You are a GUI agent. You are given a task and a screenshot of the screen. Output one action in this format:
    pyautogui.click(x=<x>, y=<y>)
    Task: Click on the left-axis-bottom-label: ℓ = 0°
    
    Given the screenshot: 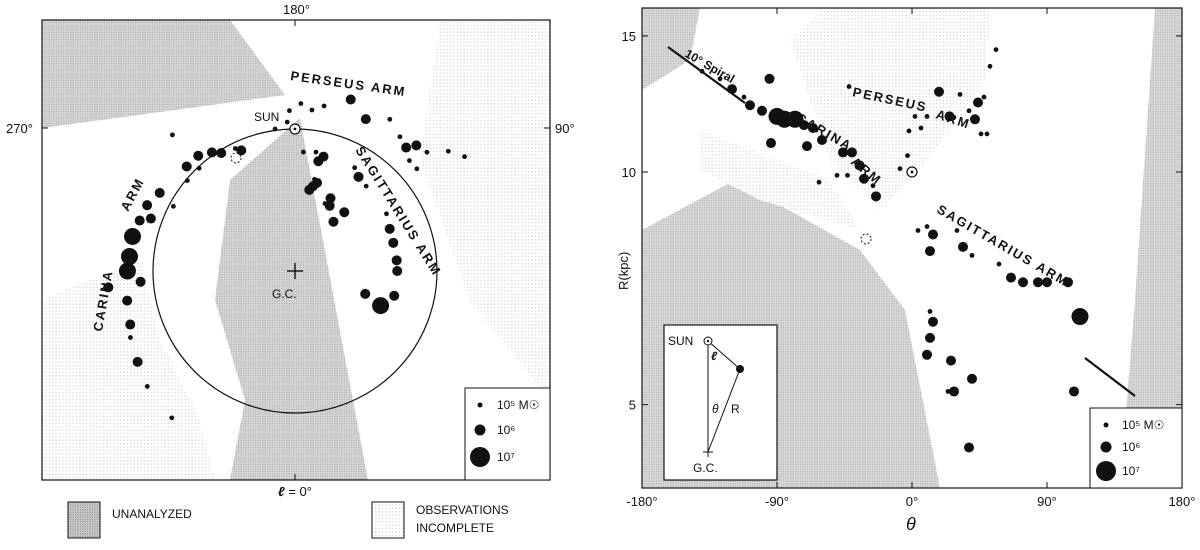 What is the action you would take?
    pyautogui.click(x=295, y=491)
    